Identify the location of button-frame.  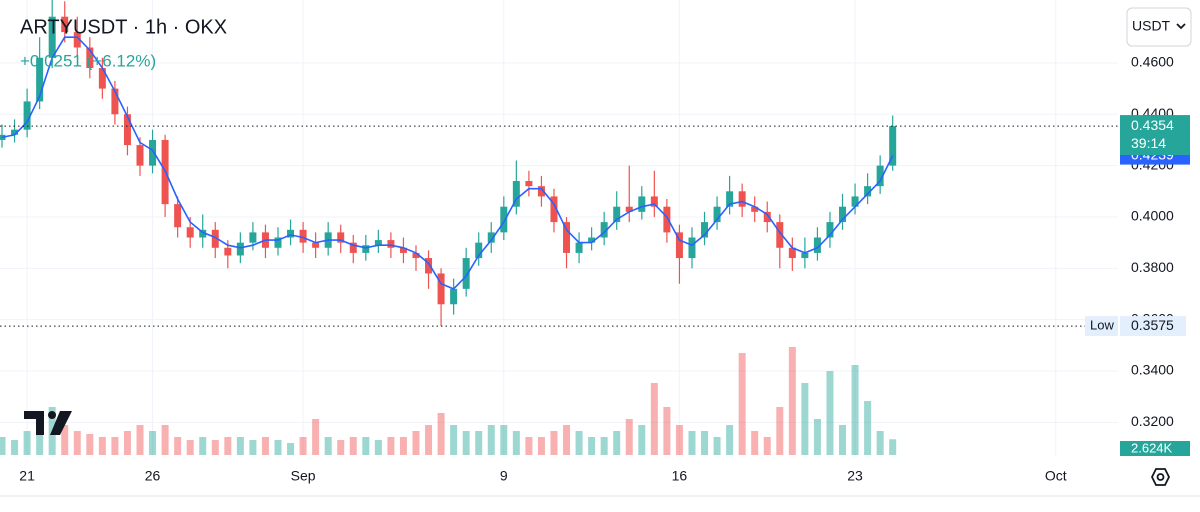
(1159, 27).